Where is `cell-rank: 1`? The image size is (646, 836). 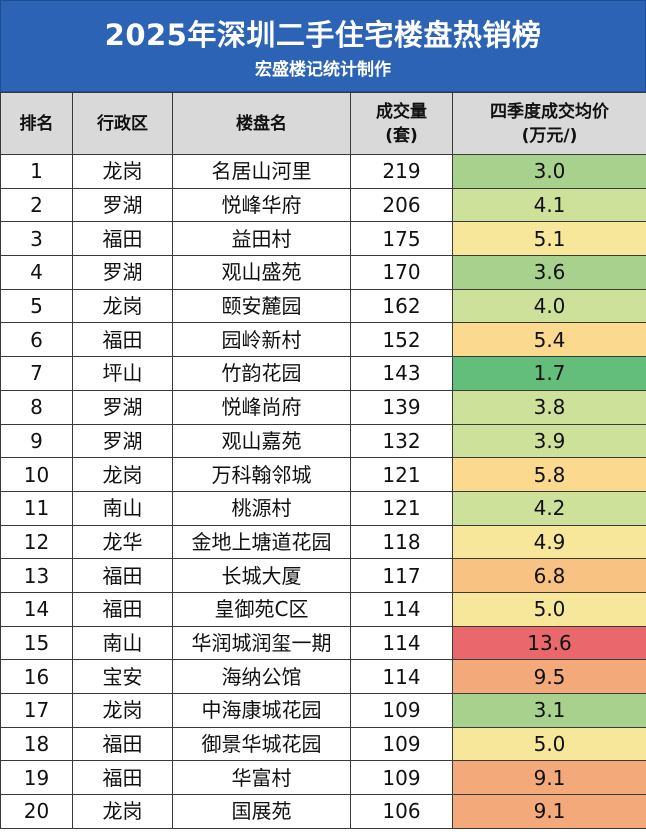
cell-rank: 1 is located at coordinates (36, 171).